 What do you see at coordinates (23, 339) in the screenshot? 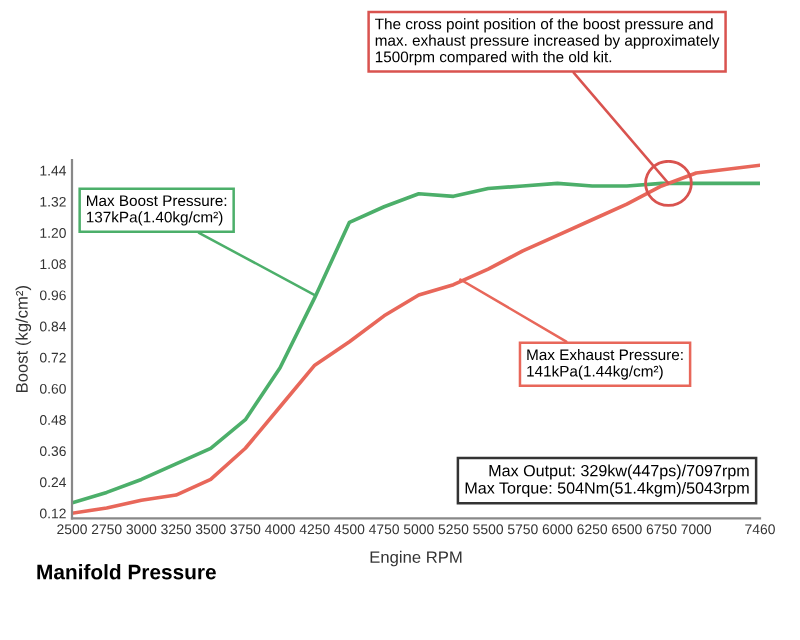
I see `y-axis-title: Boost (kg/cm²)` at bounding box center [23, 339].